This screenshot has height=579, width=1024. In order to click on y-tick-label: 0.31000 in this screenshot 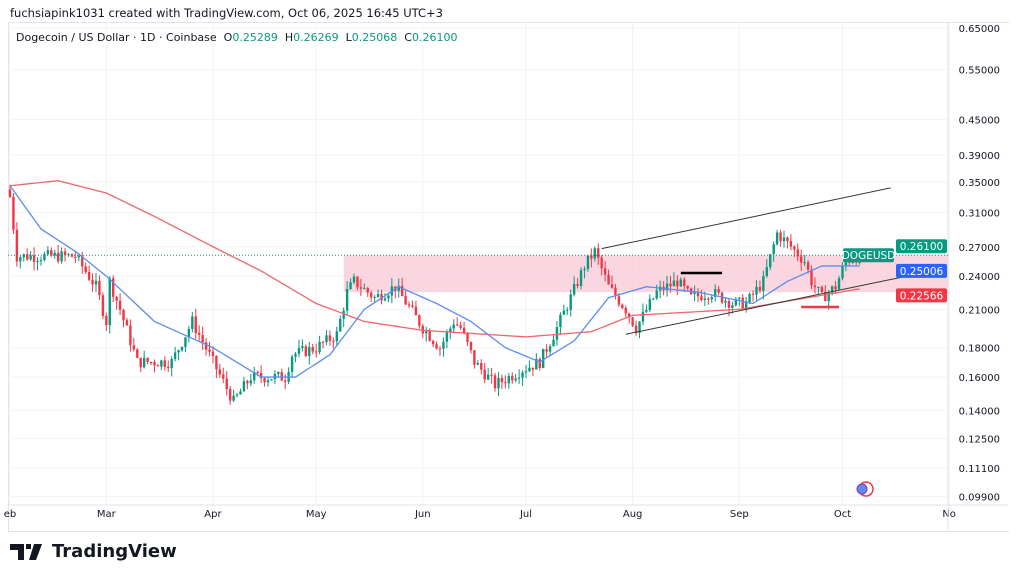, I will do `click(979, 213)`.